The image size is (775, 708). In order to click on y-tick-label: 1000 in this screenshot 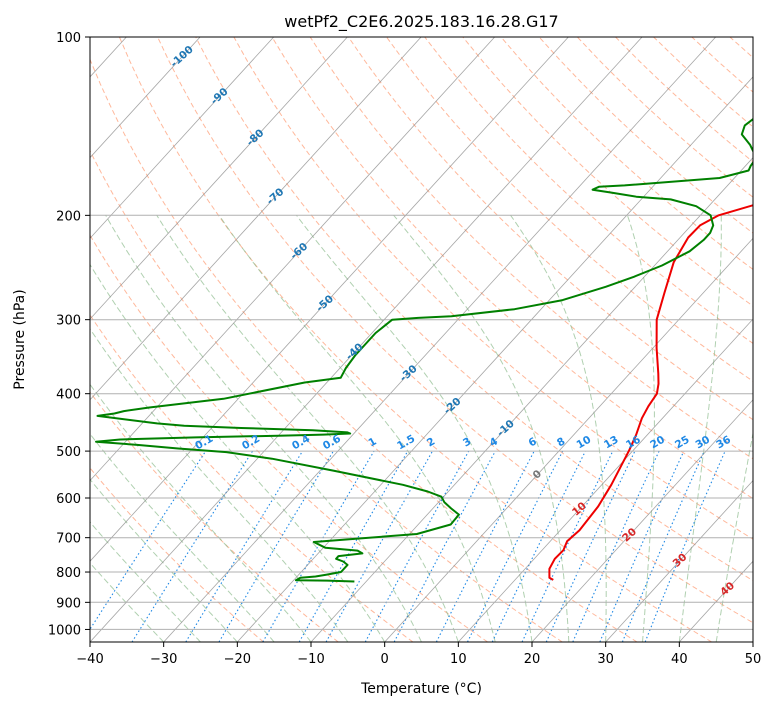, I will do `click(64, 630)`.